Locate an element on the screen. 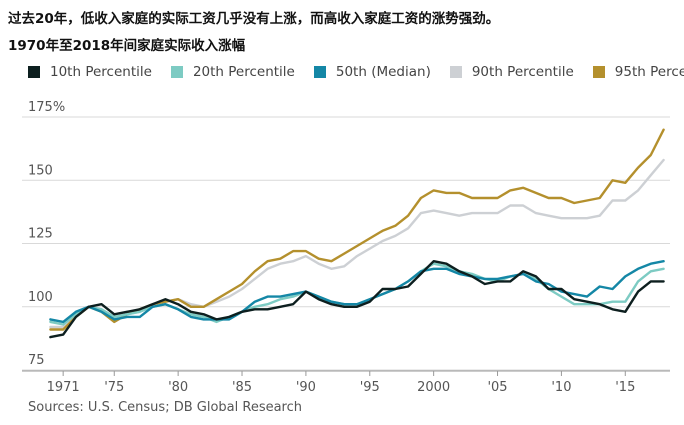 This screenshot has height=425, width=684. legend-label: 10th Percentile is located at coordinates (101, 72).